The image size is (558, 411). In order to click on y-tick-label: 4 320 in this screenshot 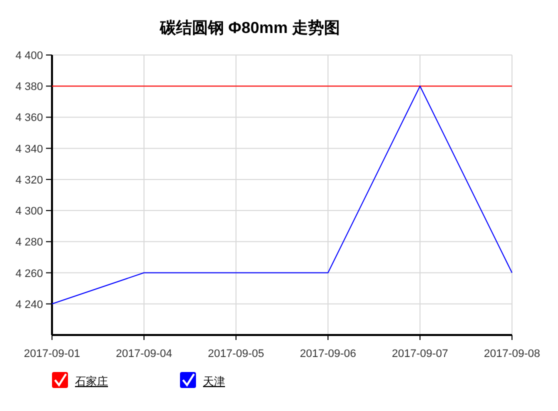, I will do `click(29, 180)`.